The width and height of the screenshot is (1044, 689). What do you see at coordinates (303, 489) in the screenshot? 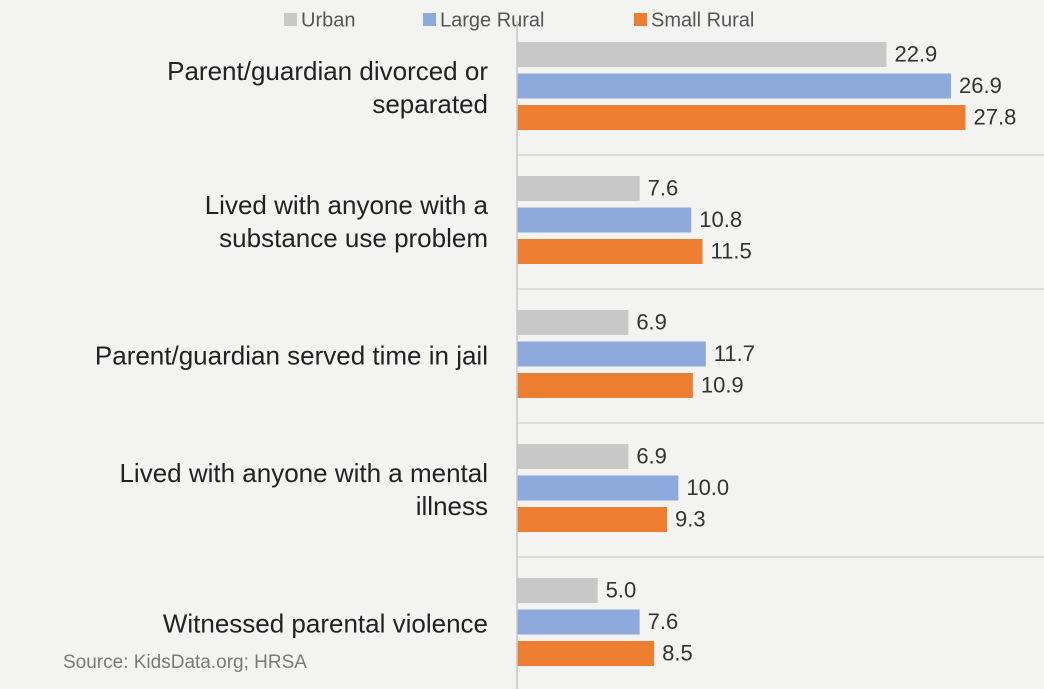
I see `category-label: Lived with anyone with a mental illness` at bounding box center [303, 489].